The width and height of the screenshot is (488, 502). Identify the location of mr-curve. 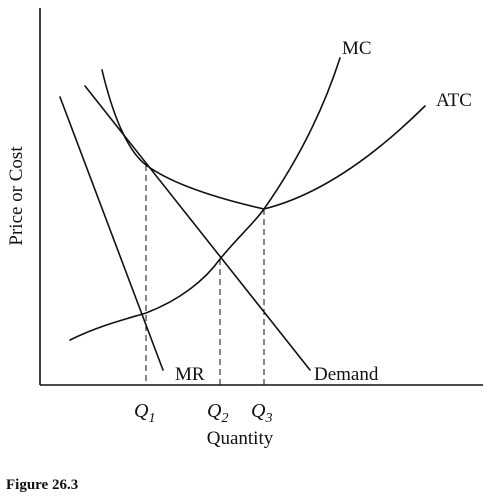
(111, 233).